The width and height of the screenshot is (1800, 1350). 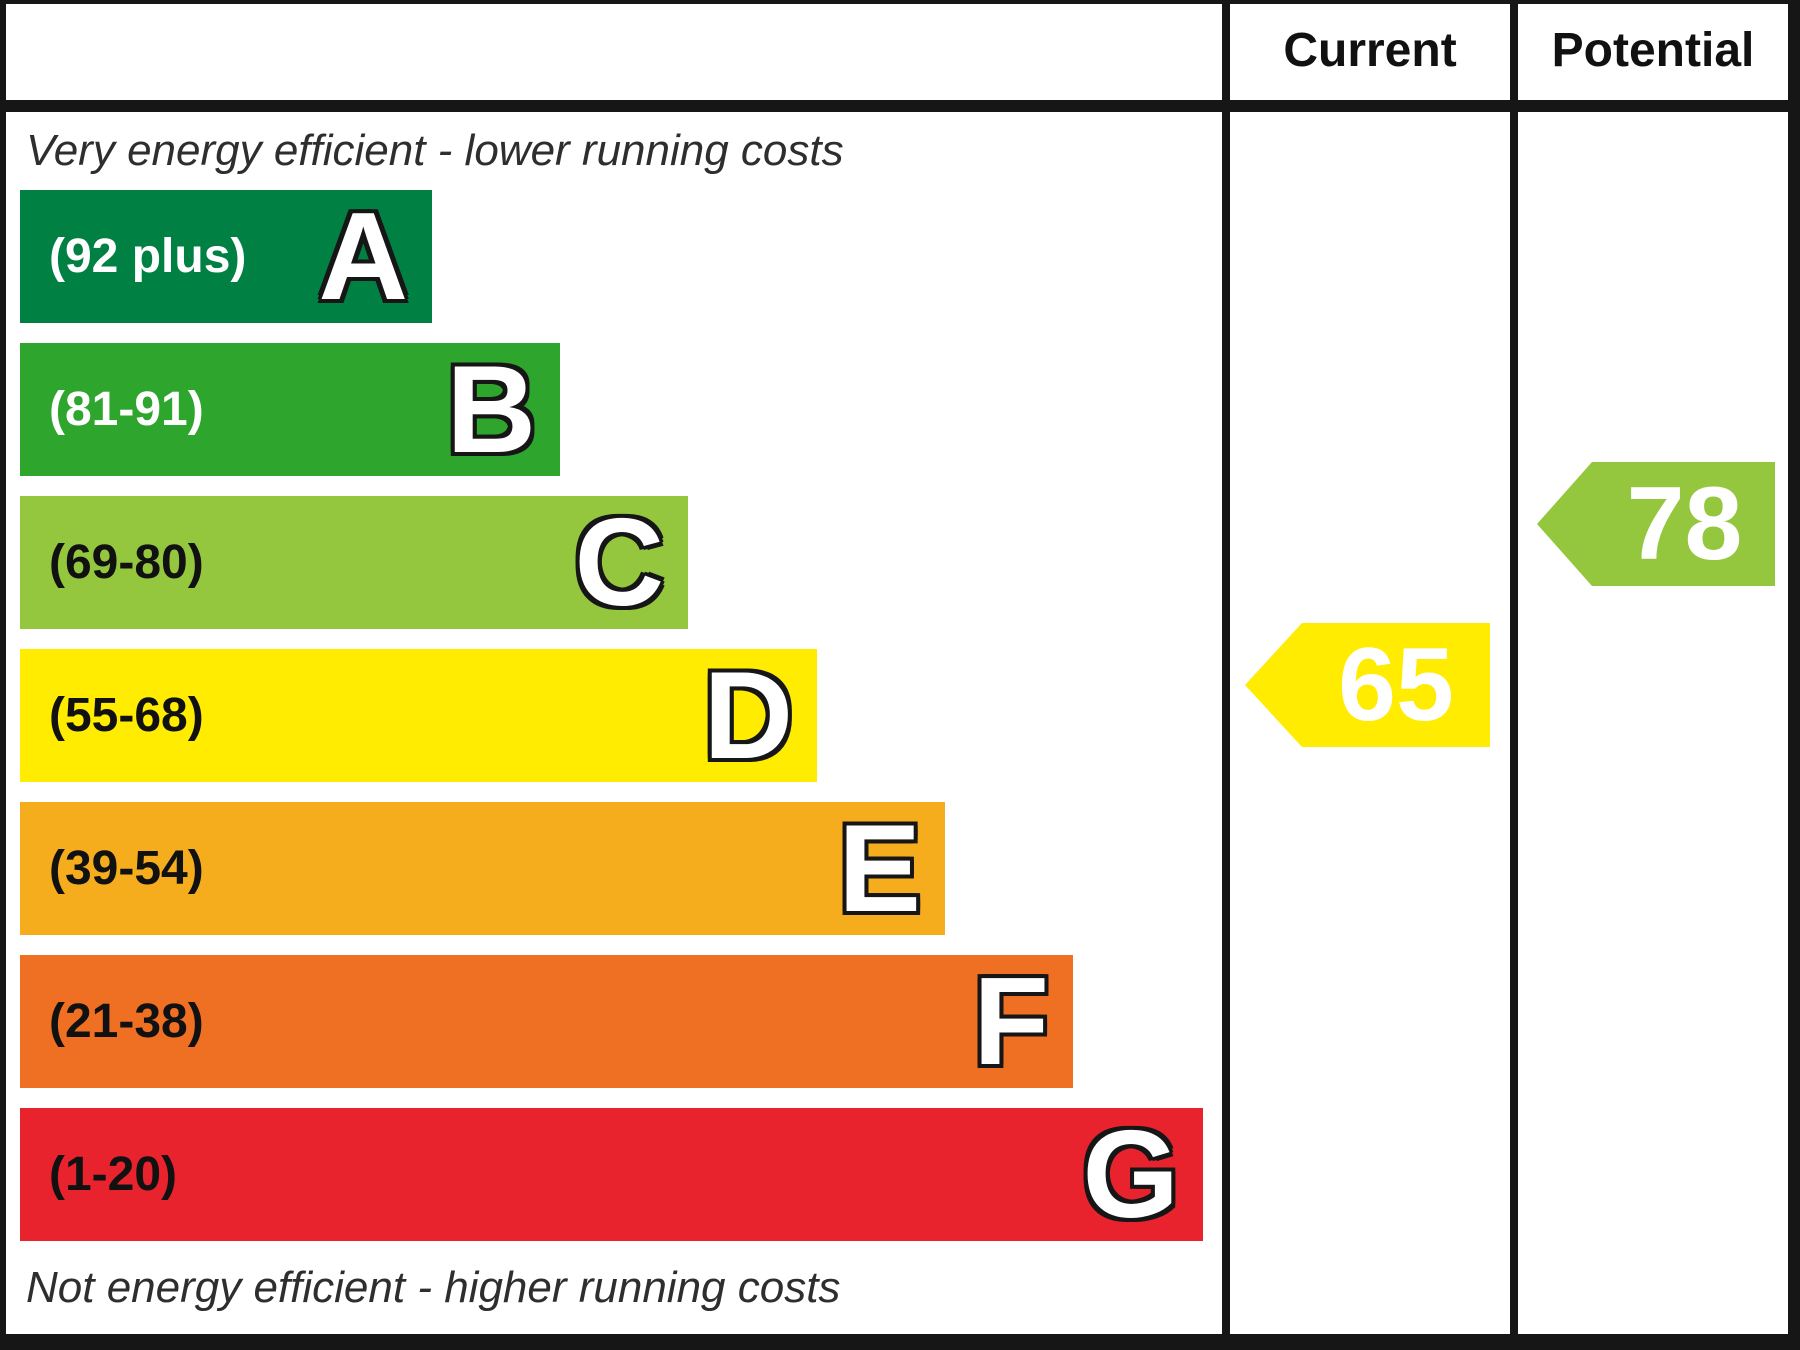 What do you see at coordinates (900, 106) in the screenshot?
I see `header-rule` at bounding box center [900, 106].